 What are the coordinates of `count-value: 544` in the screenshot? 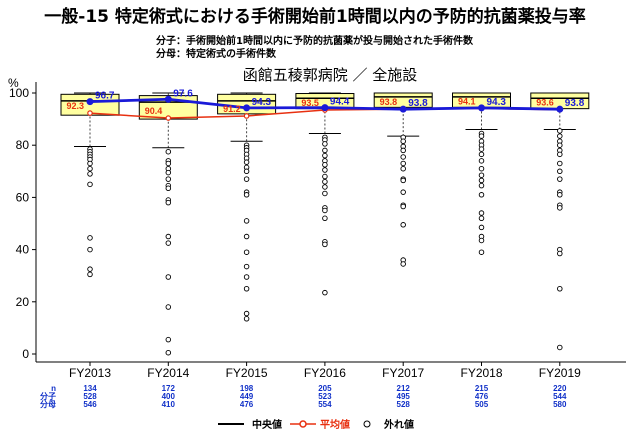 It's located at (560, 396).